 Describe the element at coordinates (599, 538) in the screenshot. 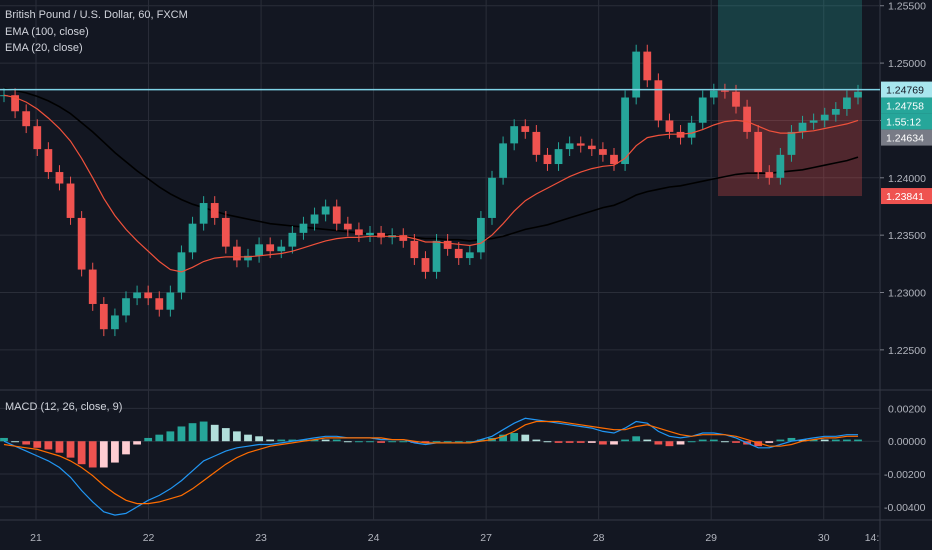

I see `time-tick-label: 28` at that location.